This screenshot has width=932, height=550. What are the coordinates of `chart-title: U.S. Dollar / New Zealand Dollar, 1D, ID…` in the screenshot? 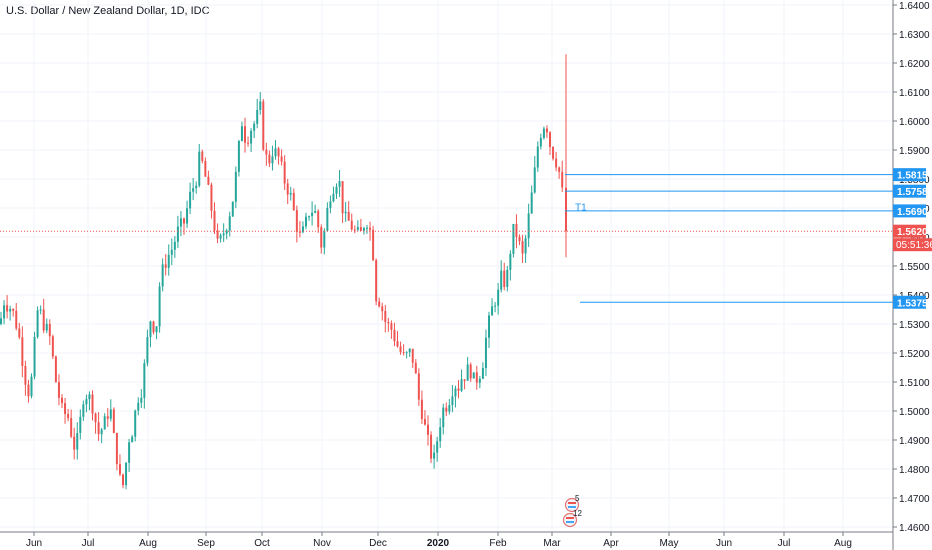 It's located at (108, 11).